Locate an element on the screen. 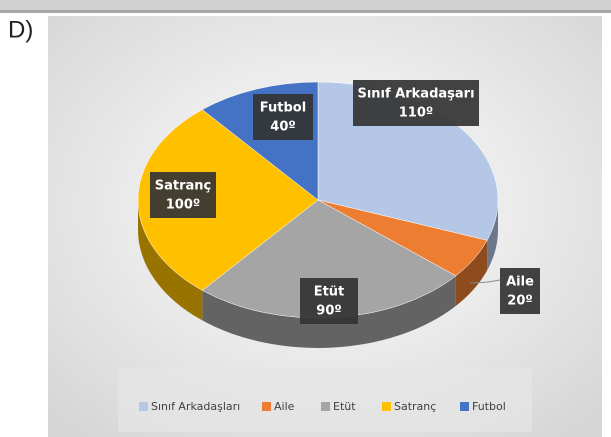 This screenshot has width=611, height=437. data-label-name: Etüt is located at coordinates (329, 292).